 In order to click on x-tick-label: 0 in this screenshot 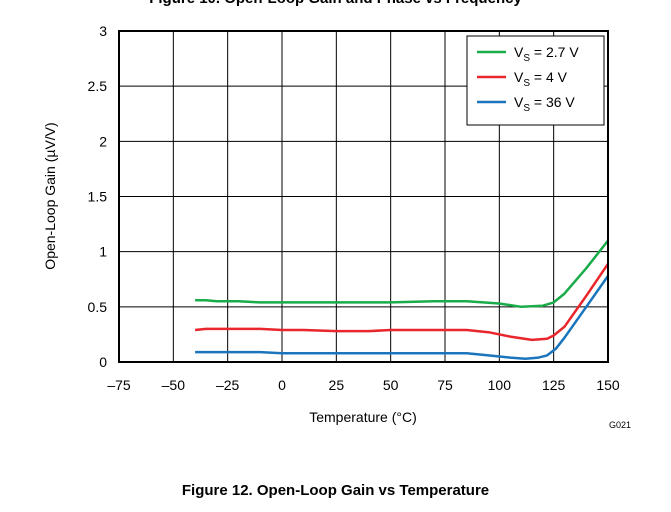, I will do `click(282, 385)`.